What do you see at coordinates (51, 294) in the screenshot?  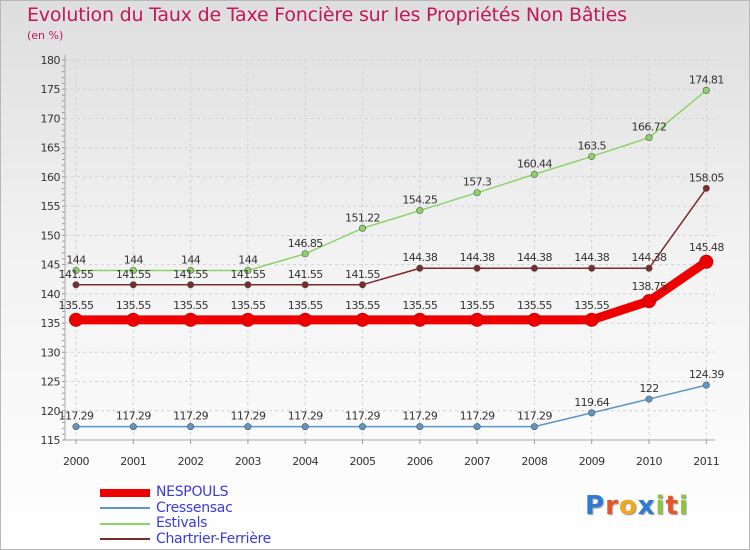 I see `y-tick-label: 140` at bounding box center [51, 294].